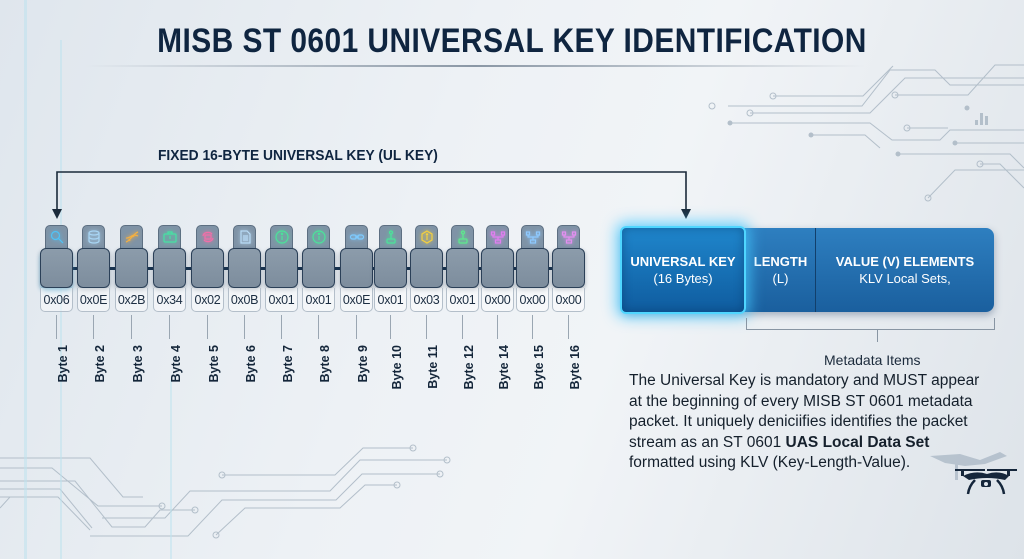 This screenshot has height=559, width=1024. What do you see at coordinates (298, 155) in the screenshot?
I see `ul-key-label: FIXED 16-BYTE UNIVERSAL KEY (UL KEY)` at bounding box center [298, 155].